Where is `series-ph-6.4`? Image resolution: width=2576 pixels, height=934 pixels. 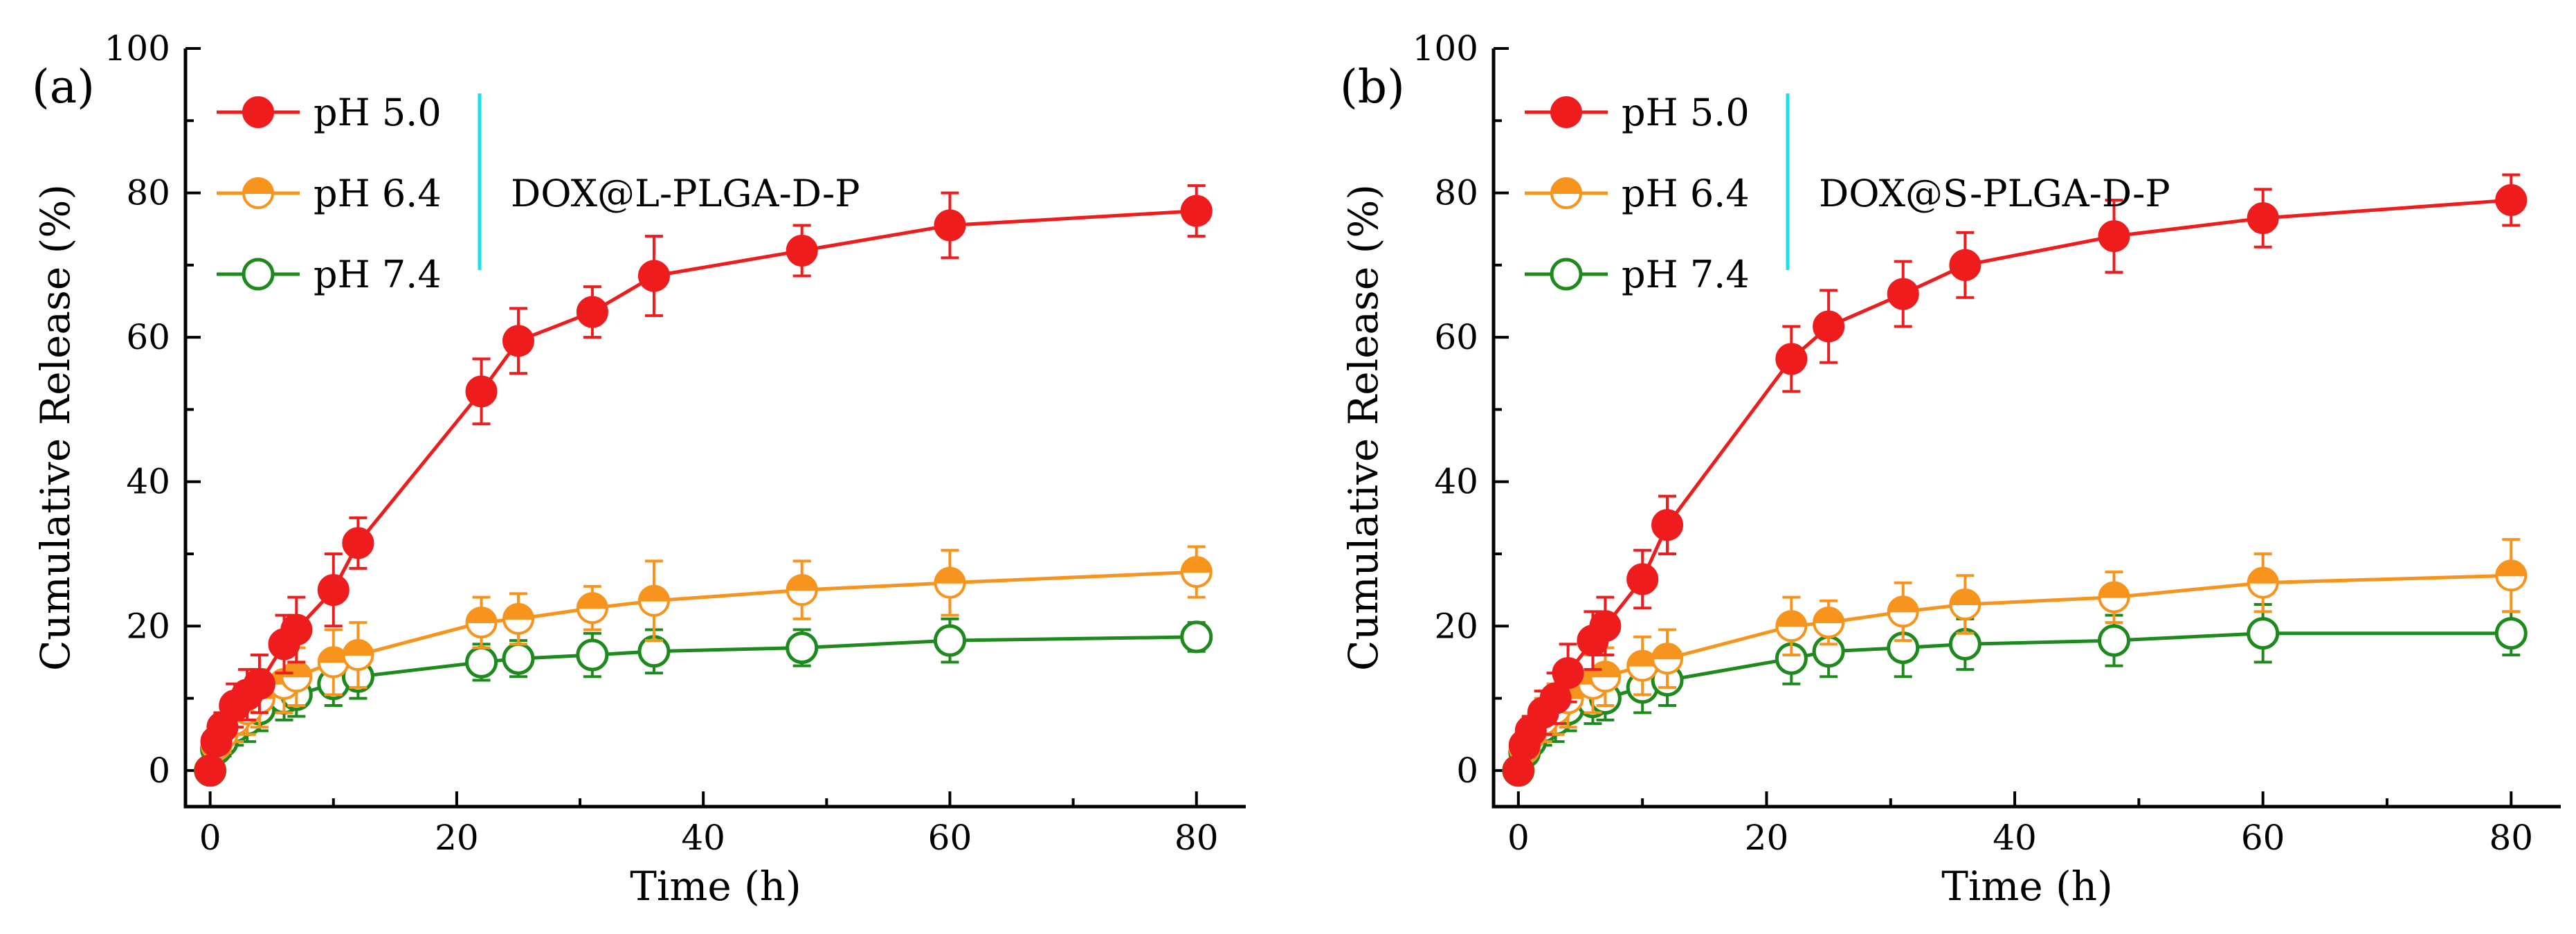 series-ph-6.4 is located at coordinates (703, 666).